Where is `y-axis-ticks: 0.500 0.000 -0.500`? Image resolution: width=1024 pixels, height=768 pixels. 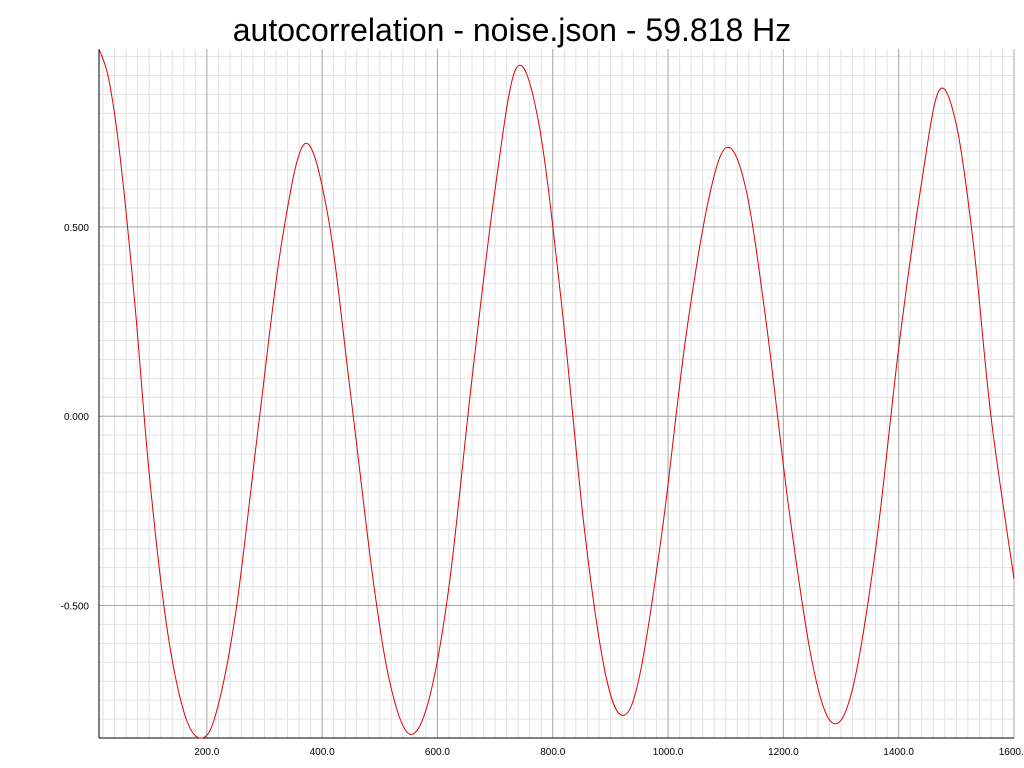
y-axis-ticks: 0.500 0.000 -0.500 is located at coordinates (75, 418).